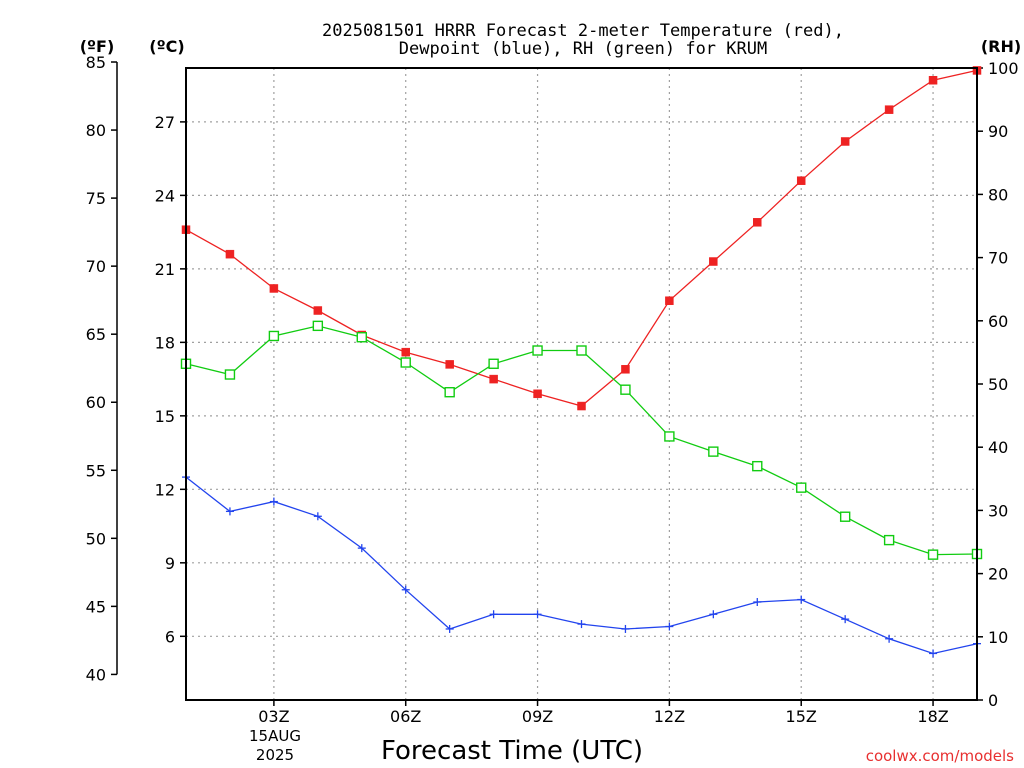 The height and width of the screenshot is (768, 1024). Describe the element at coordinates (96, 130) in the screenshot. I see `fahrenheit-tick-label: 80` at that location.